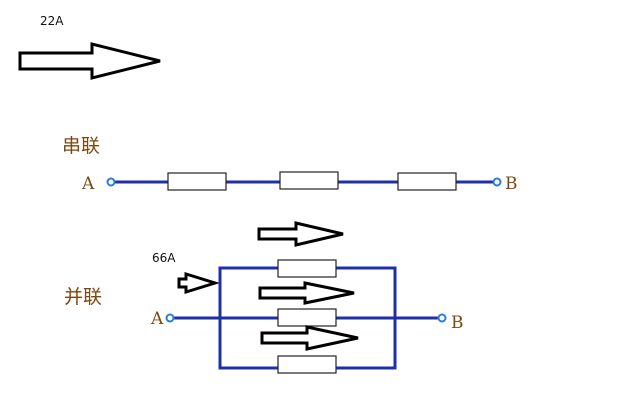  I want to click on parallel-node-a-label: A, so click(157, 319).